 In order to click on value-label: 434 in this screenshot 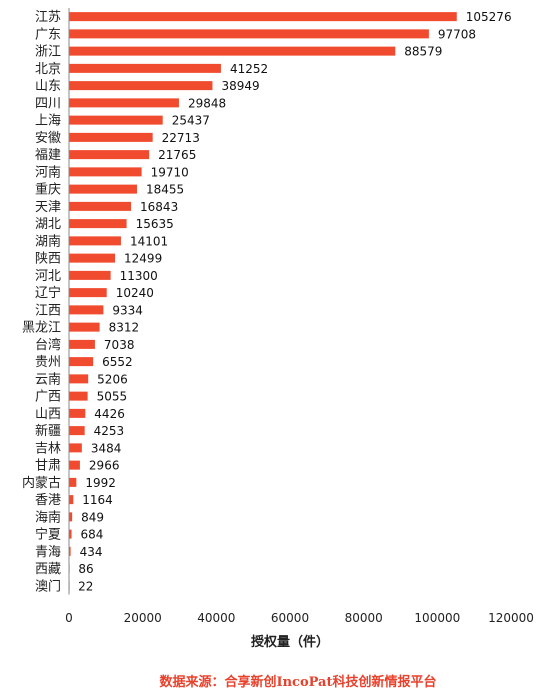, I will do `click(91, 552)`.